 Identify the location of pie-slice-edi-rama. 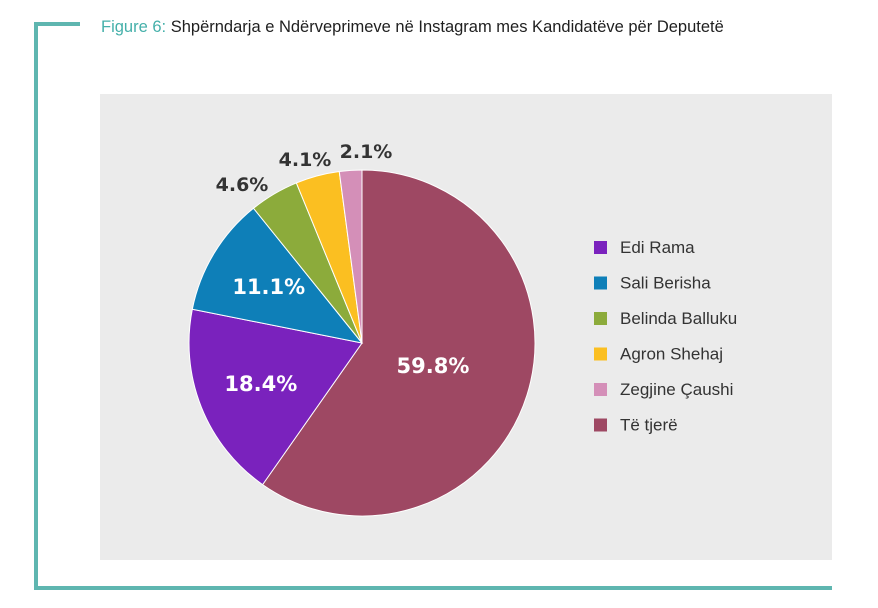
(275, 397).